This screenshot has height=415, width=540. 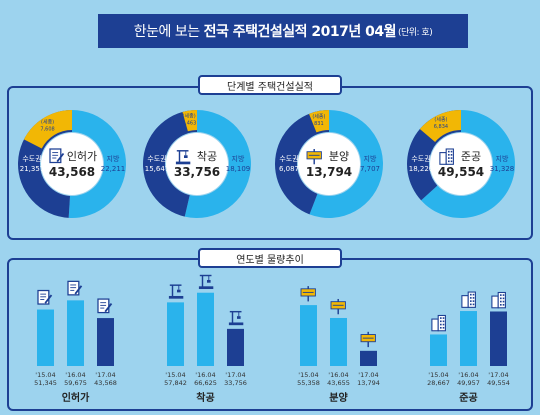 I want to click on donut-sejong-value: 831, so click(x=319, y=124).